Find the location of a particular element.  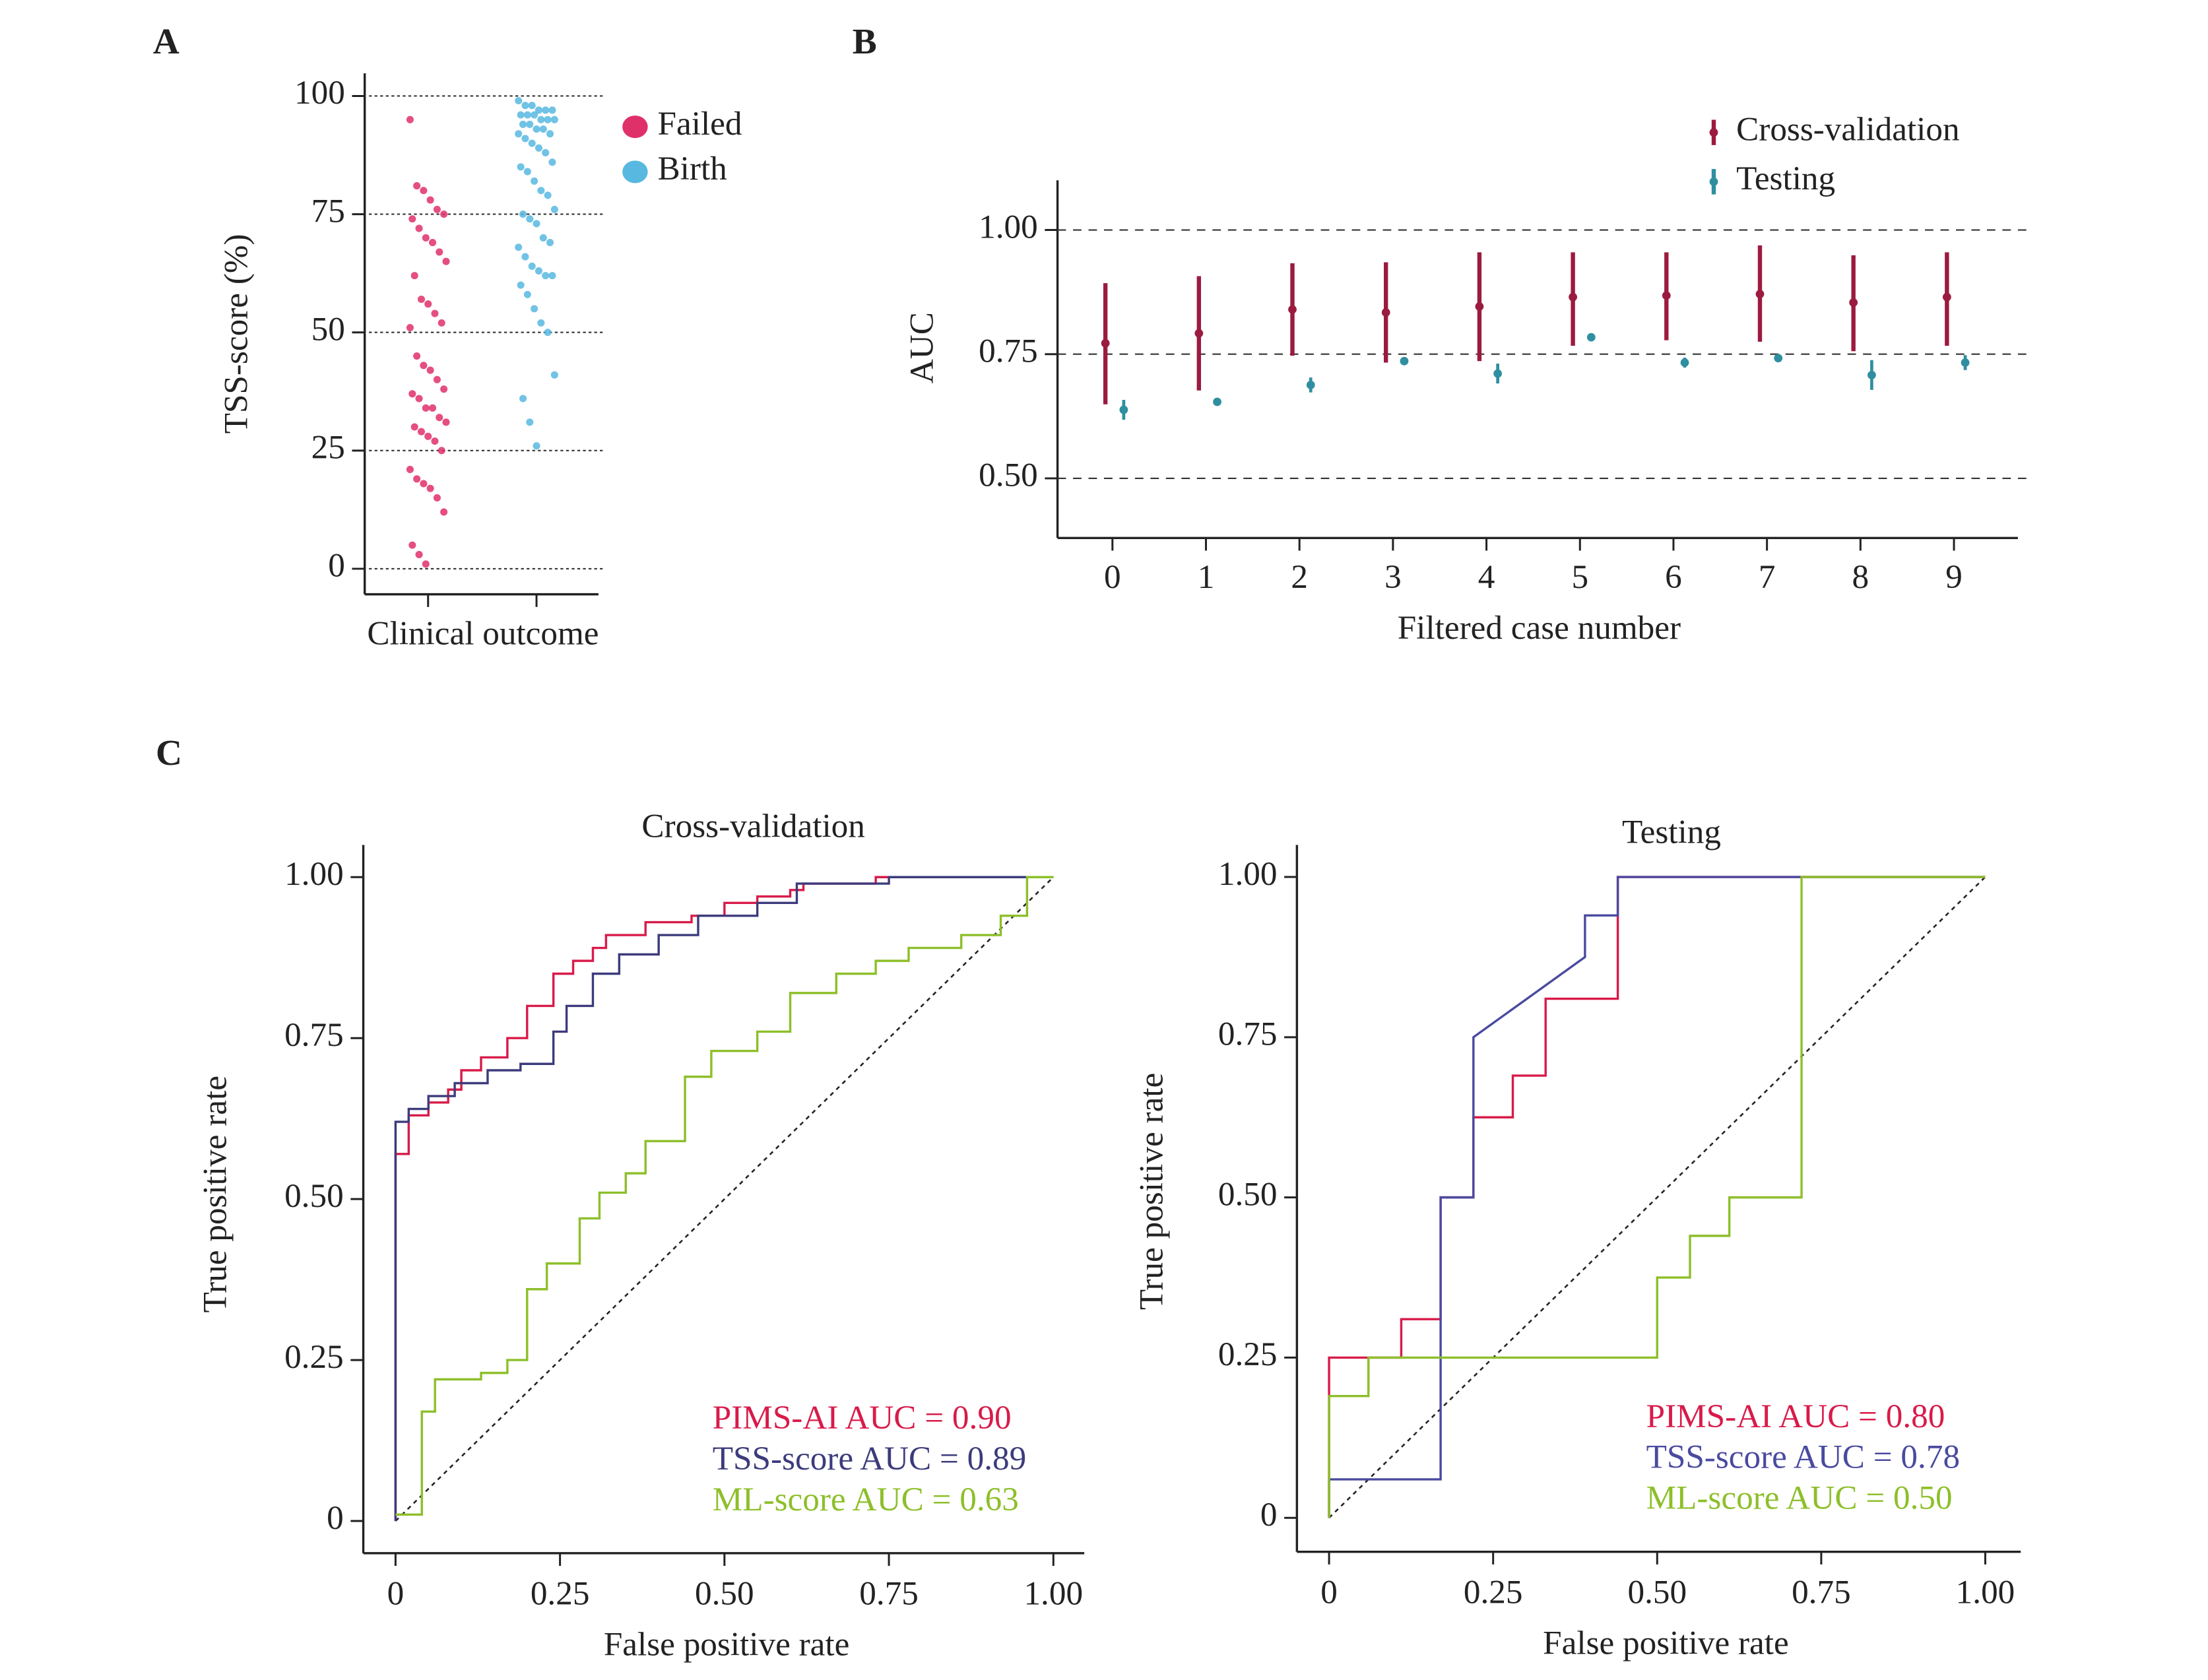

x-axis-label: Filtered case number is located at coordinates (1539, 628).